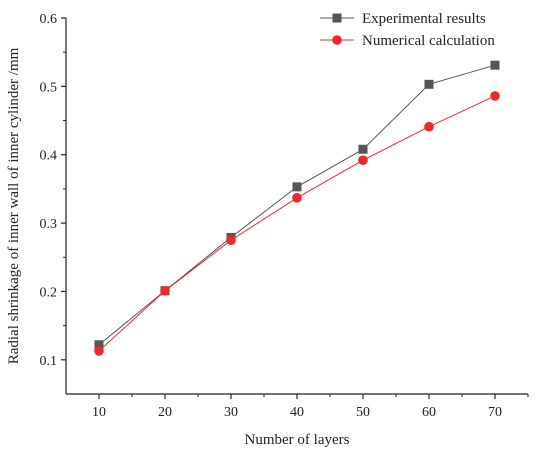  Describe the element at coordinates (49, 224) in the screenshot. I see `y-tick-label: 0.3` at that location.